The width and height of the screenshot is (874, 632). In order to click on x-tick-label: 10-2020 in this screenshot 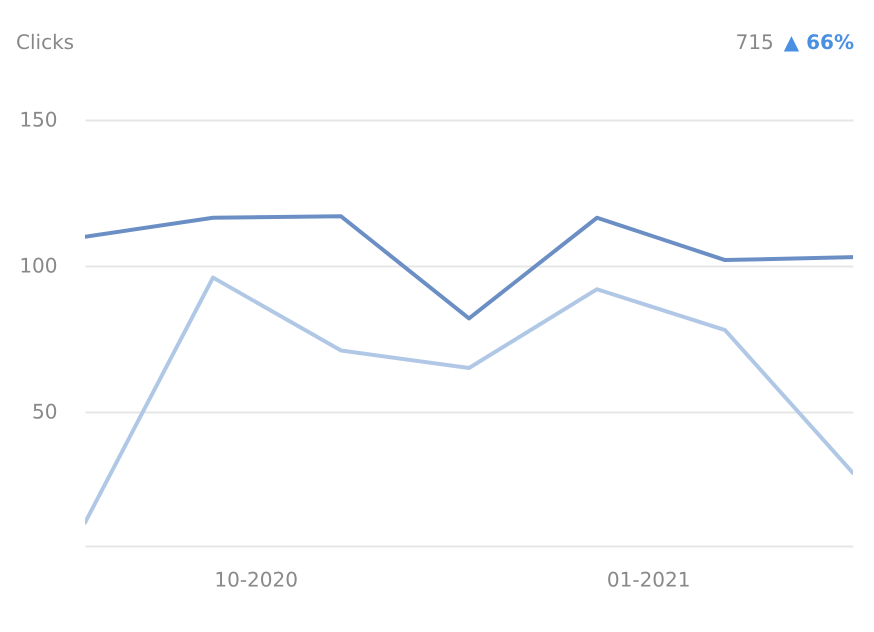, I will do `click(256, 580)`.